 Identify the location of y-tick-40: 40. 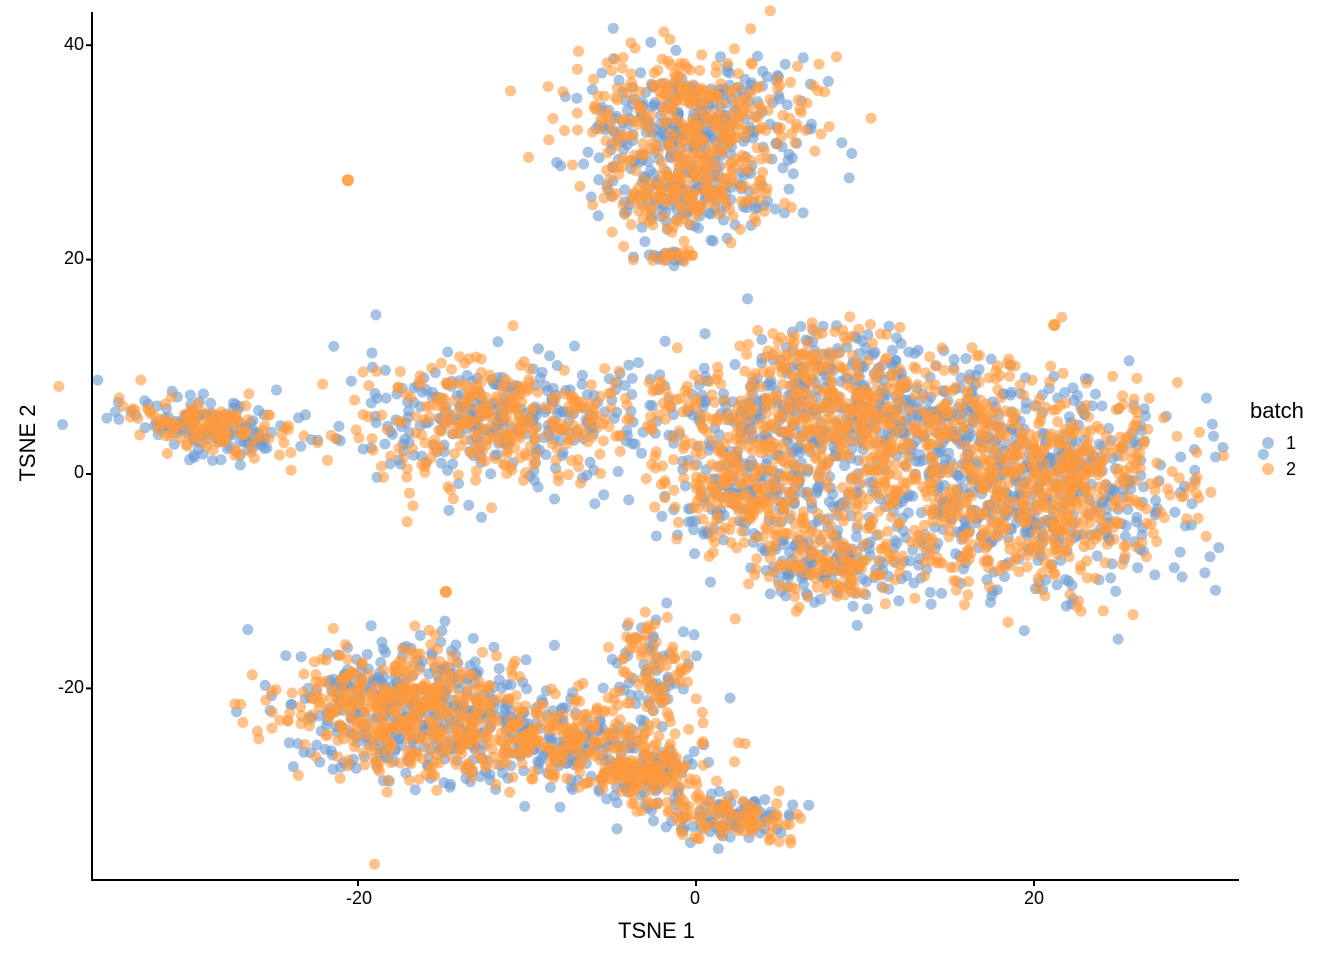
(73, 44).